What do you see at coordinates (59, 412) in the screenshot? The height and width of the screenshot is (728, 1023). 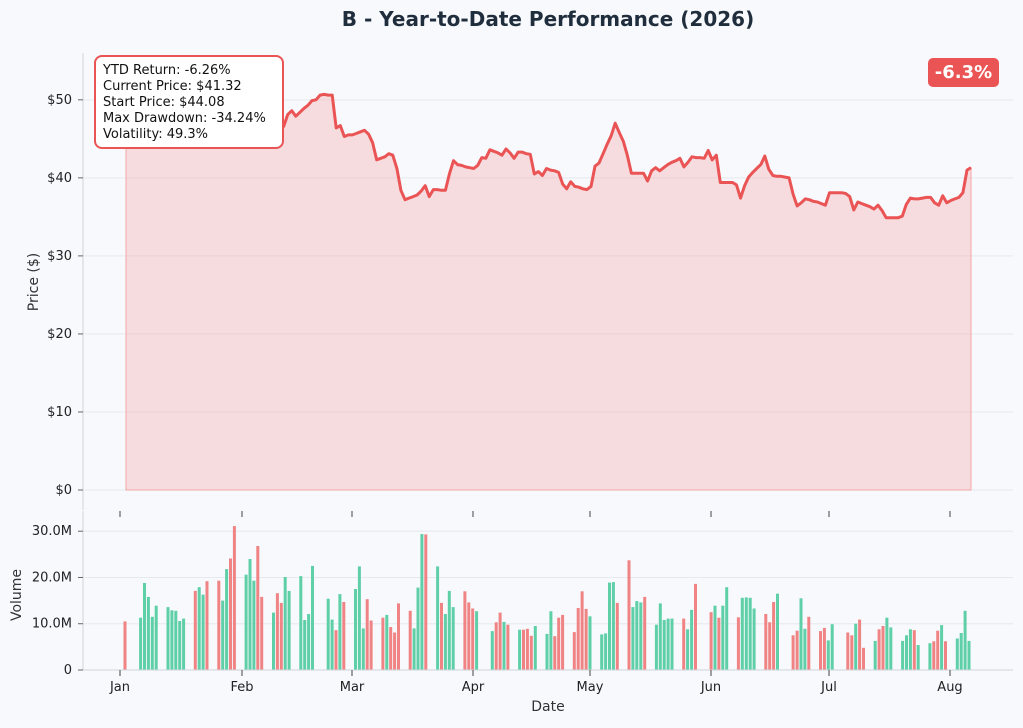 I see `price-y-tick-label: $10` at bounding box center [59, 412].